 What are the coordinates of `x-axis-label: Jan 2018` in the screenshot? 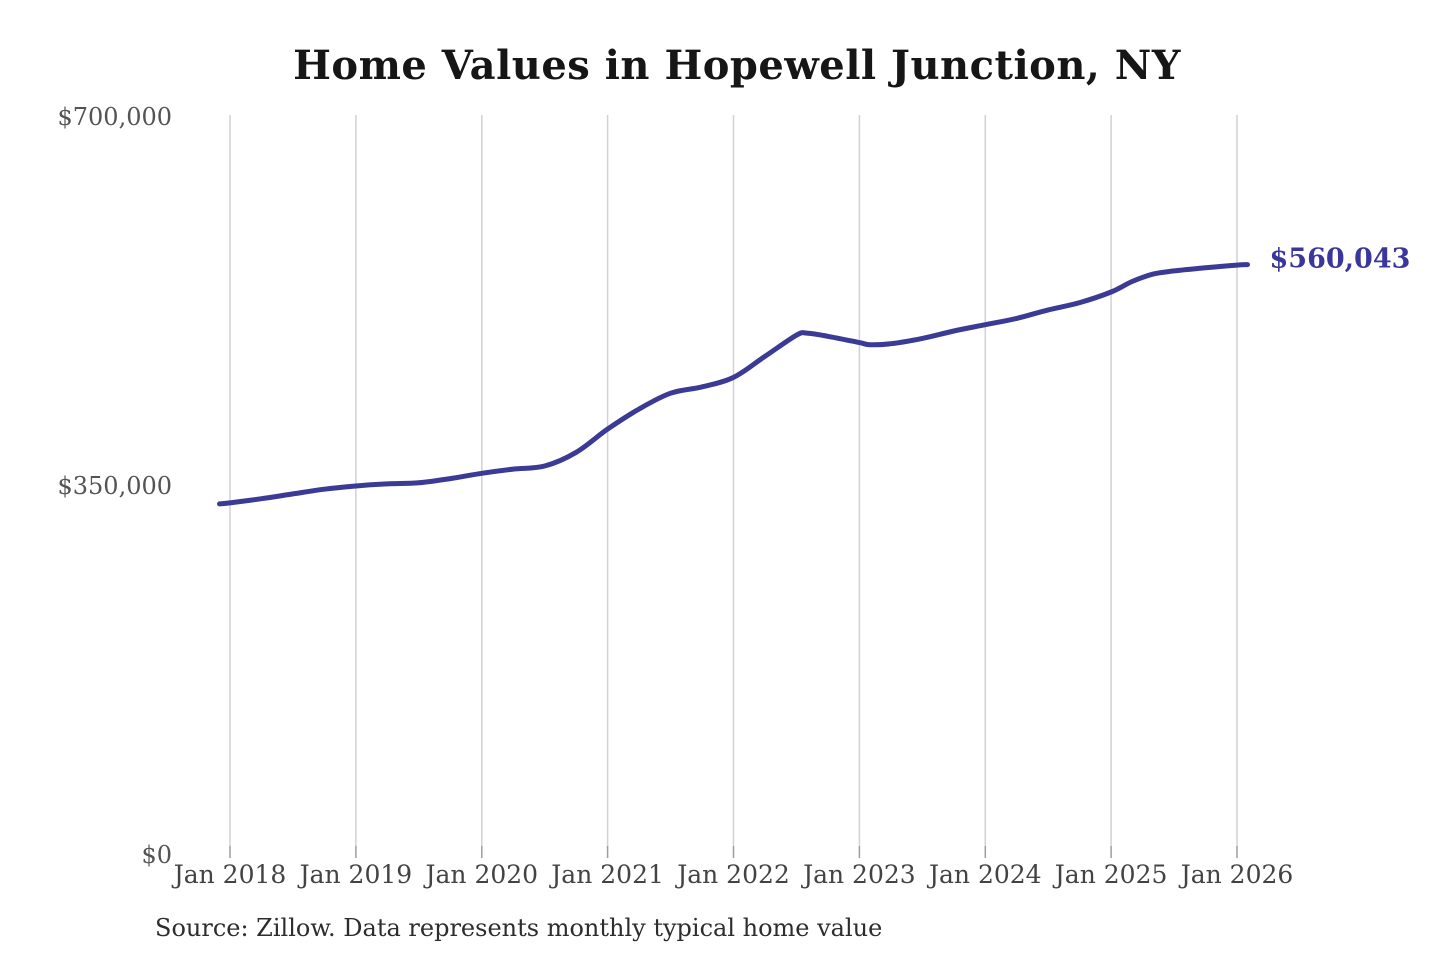 It's located at (230, 874).